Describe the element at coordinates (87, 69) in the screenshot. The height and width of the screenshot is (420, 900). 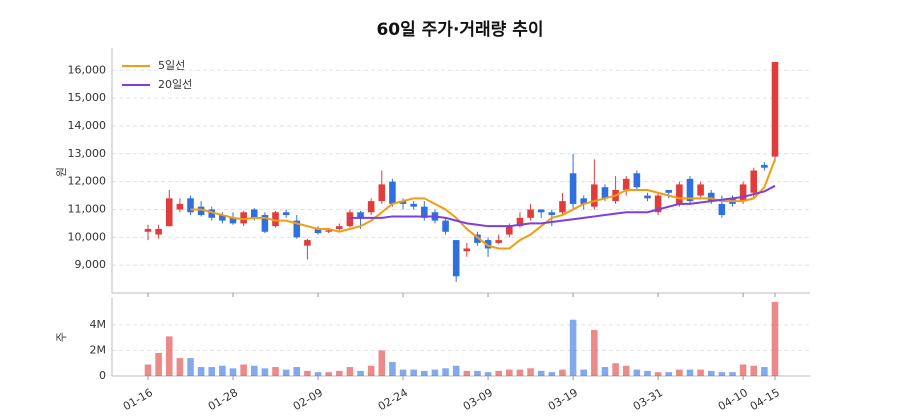
I see `y-tick-label: 16,000` at that location.